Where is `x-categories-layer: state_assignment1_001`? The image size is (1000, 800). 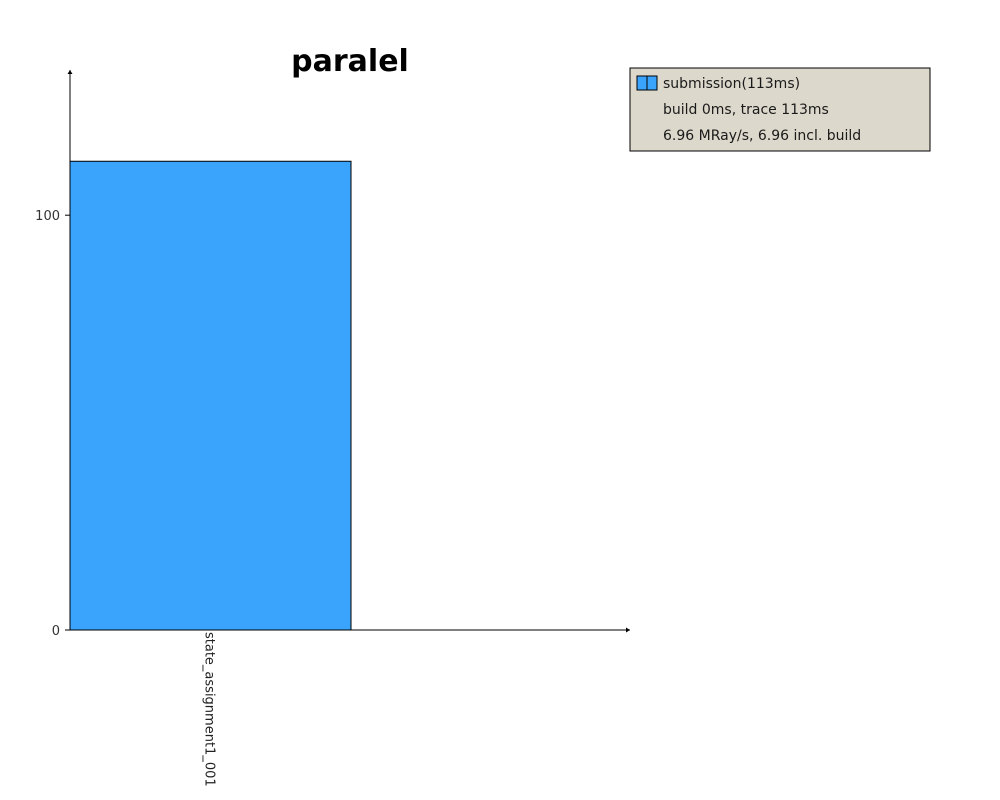
x-categories-layer: state_assignment1_001 is located at coordinates (209, 709).